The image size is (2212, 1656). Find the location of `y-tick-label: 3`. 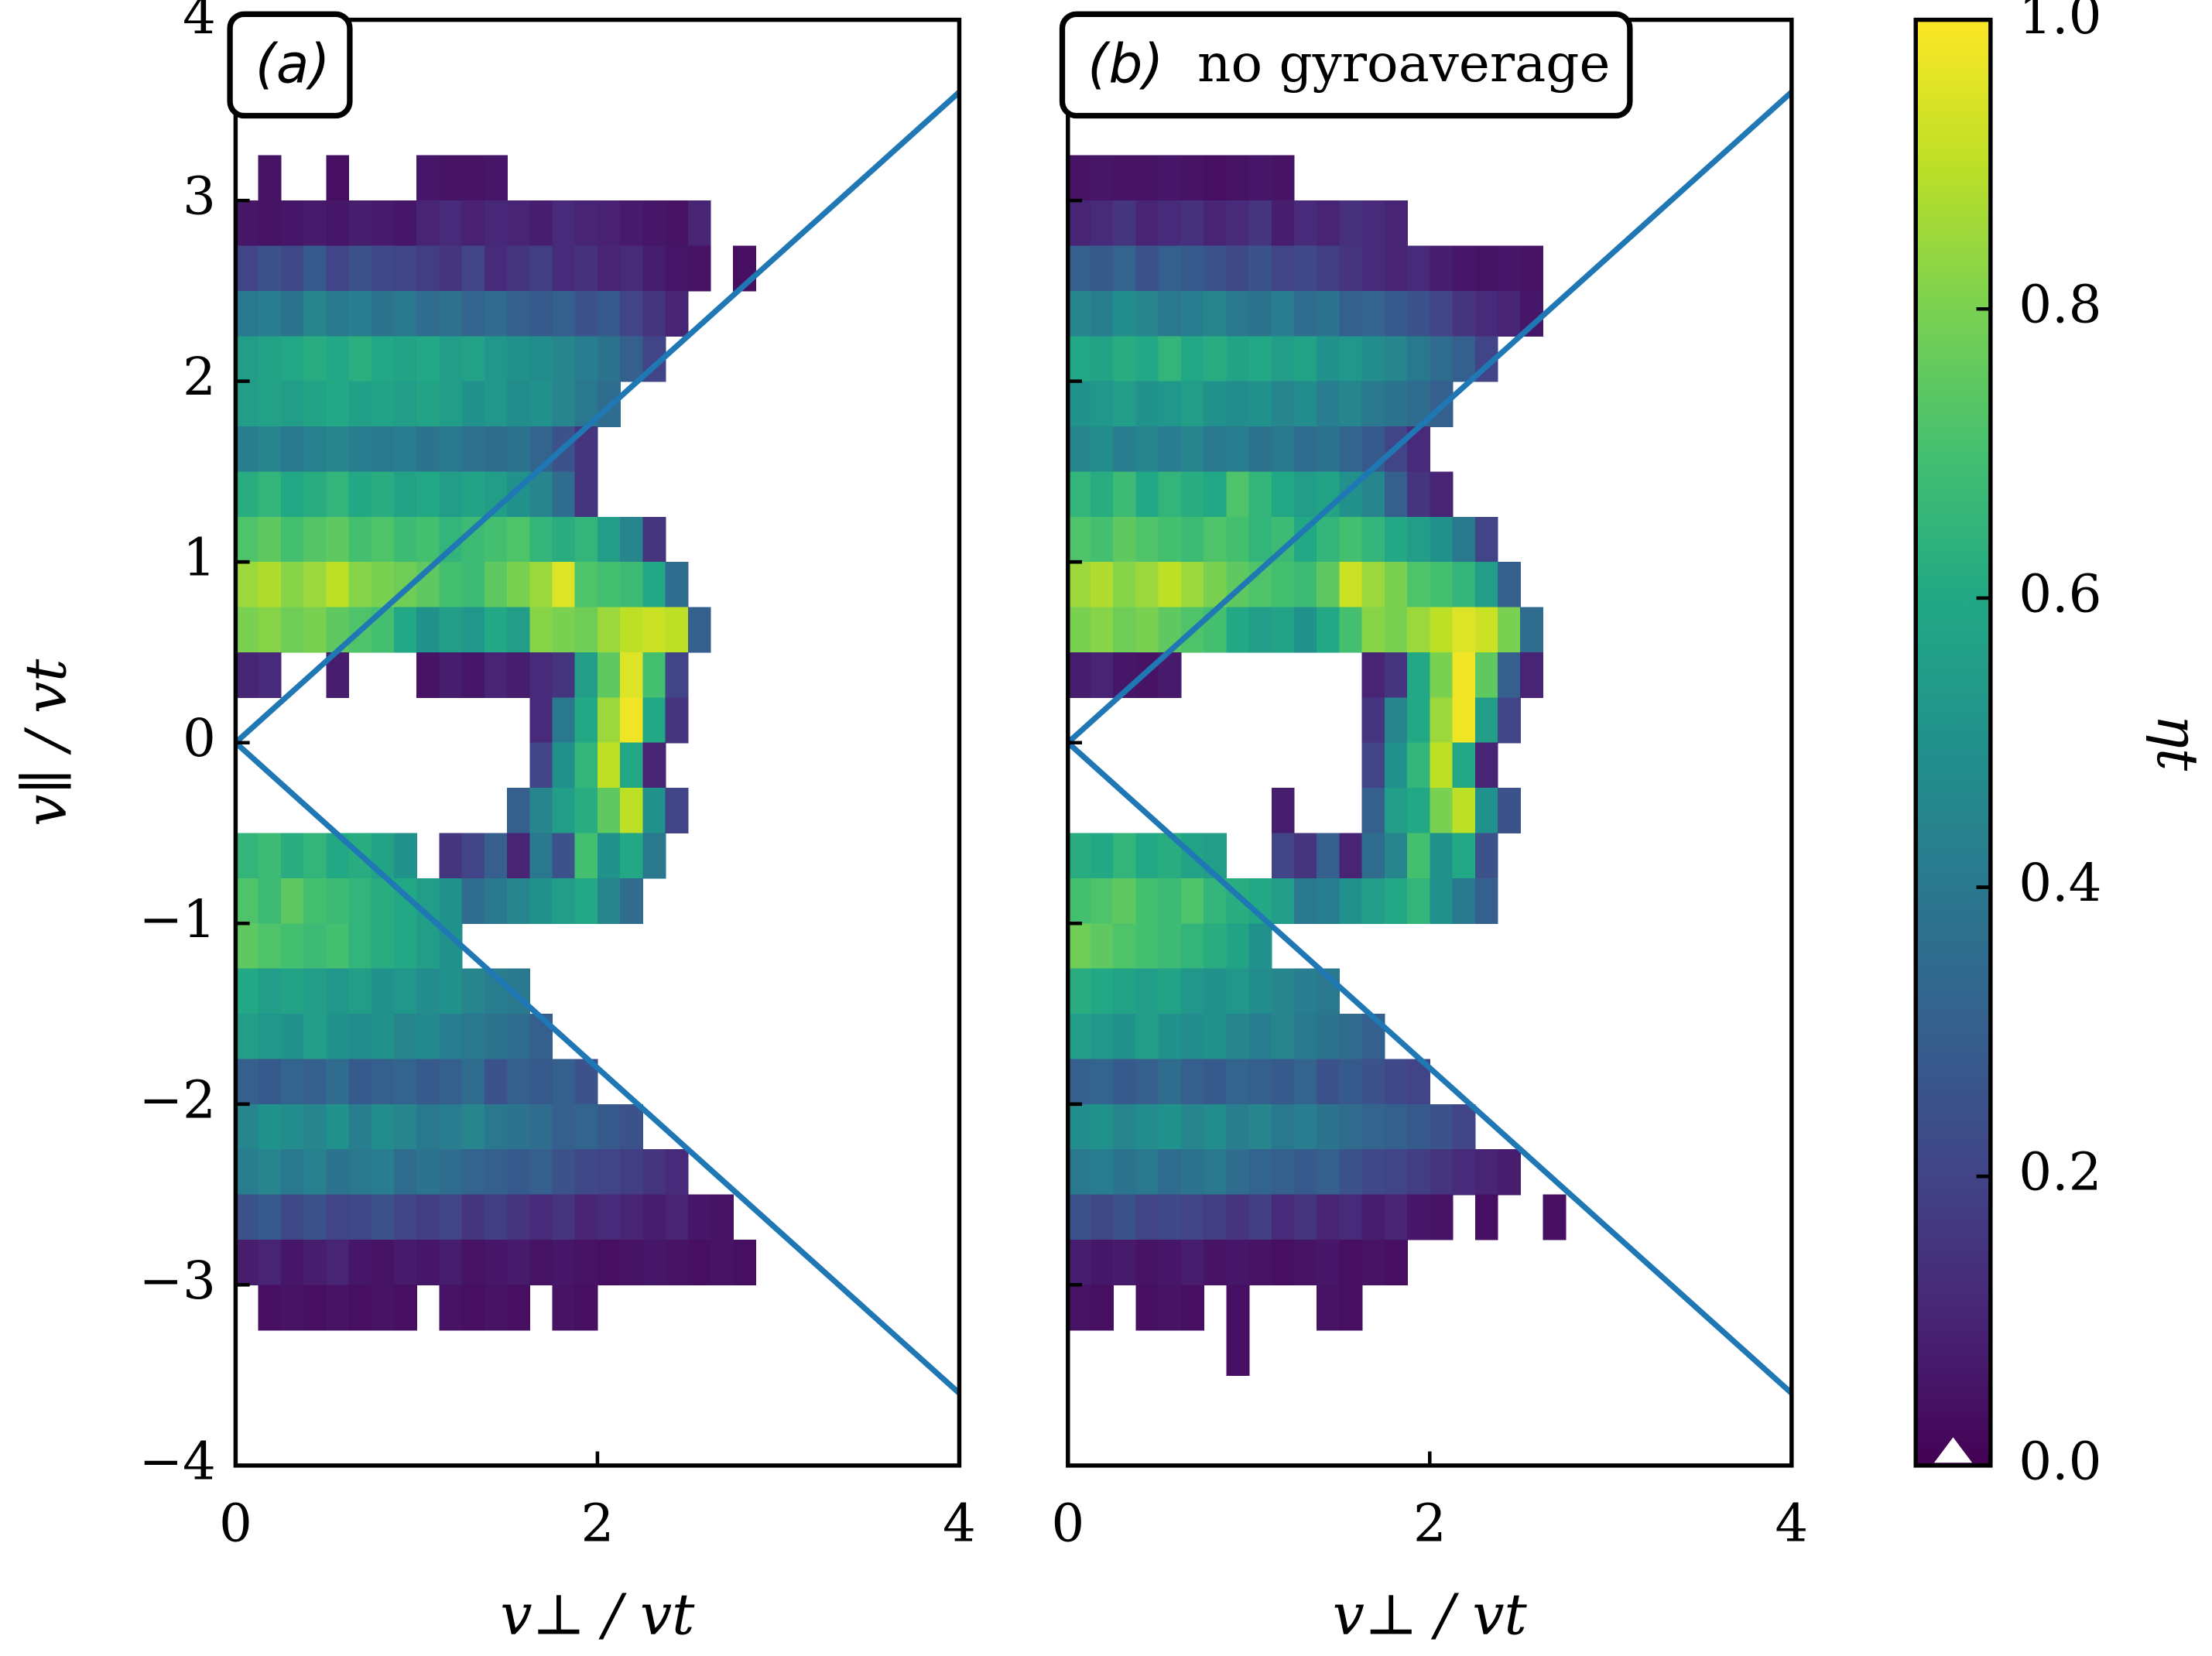

y-tick-label: 3 is located at coordinates (199, 196).